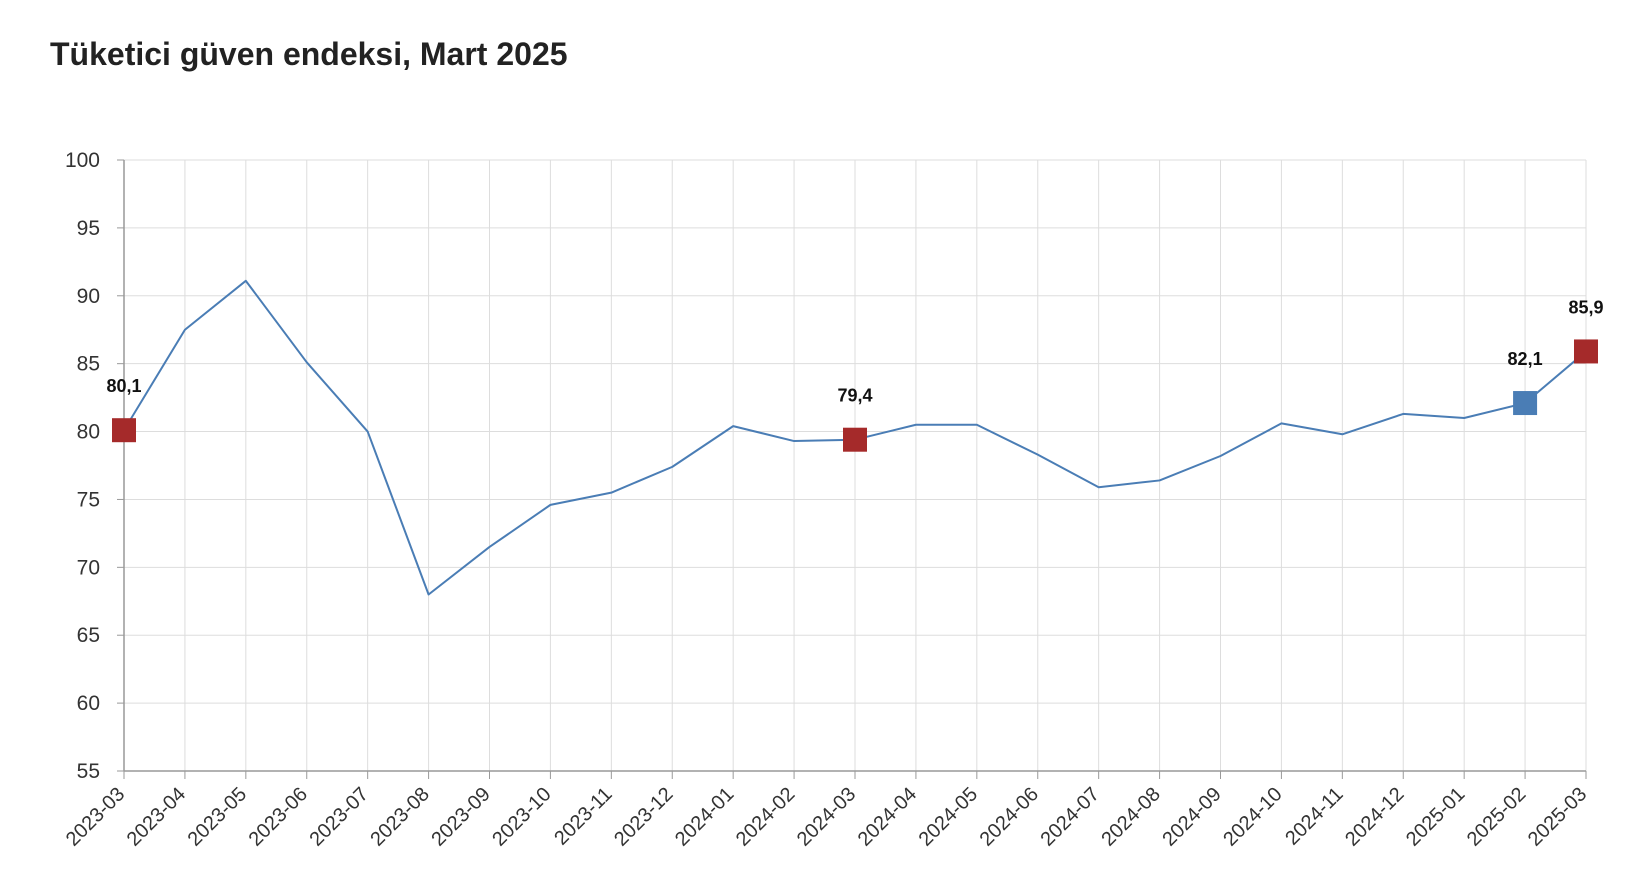  What do you see at coordinates (1435, 816) in the screenshot?
I see `x-tick-label: 2025-01` at bounding box center [1435, 816].